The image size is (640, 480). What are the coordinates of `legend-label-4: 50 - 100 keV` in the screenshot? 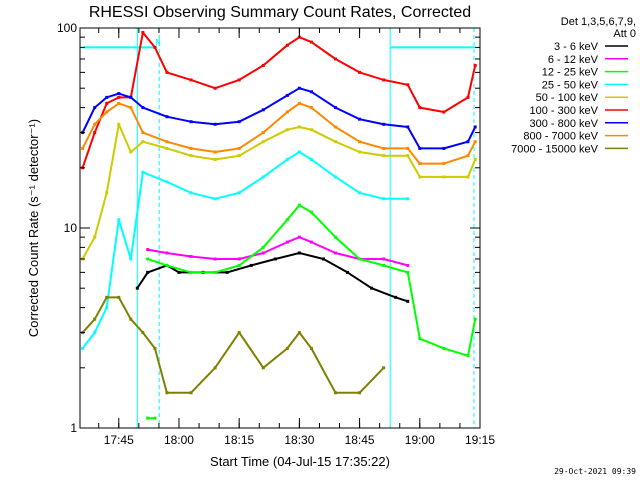 It's located at (567, 98).